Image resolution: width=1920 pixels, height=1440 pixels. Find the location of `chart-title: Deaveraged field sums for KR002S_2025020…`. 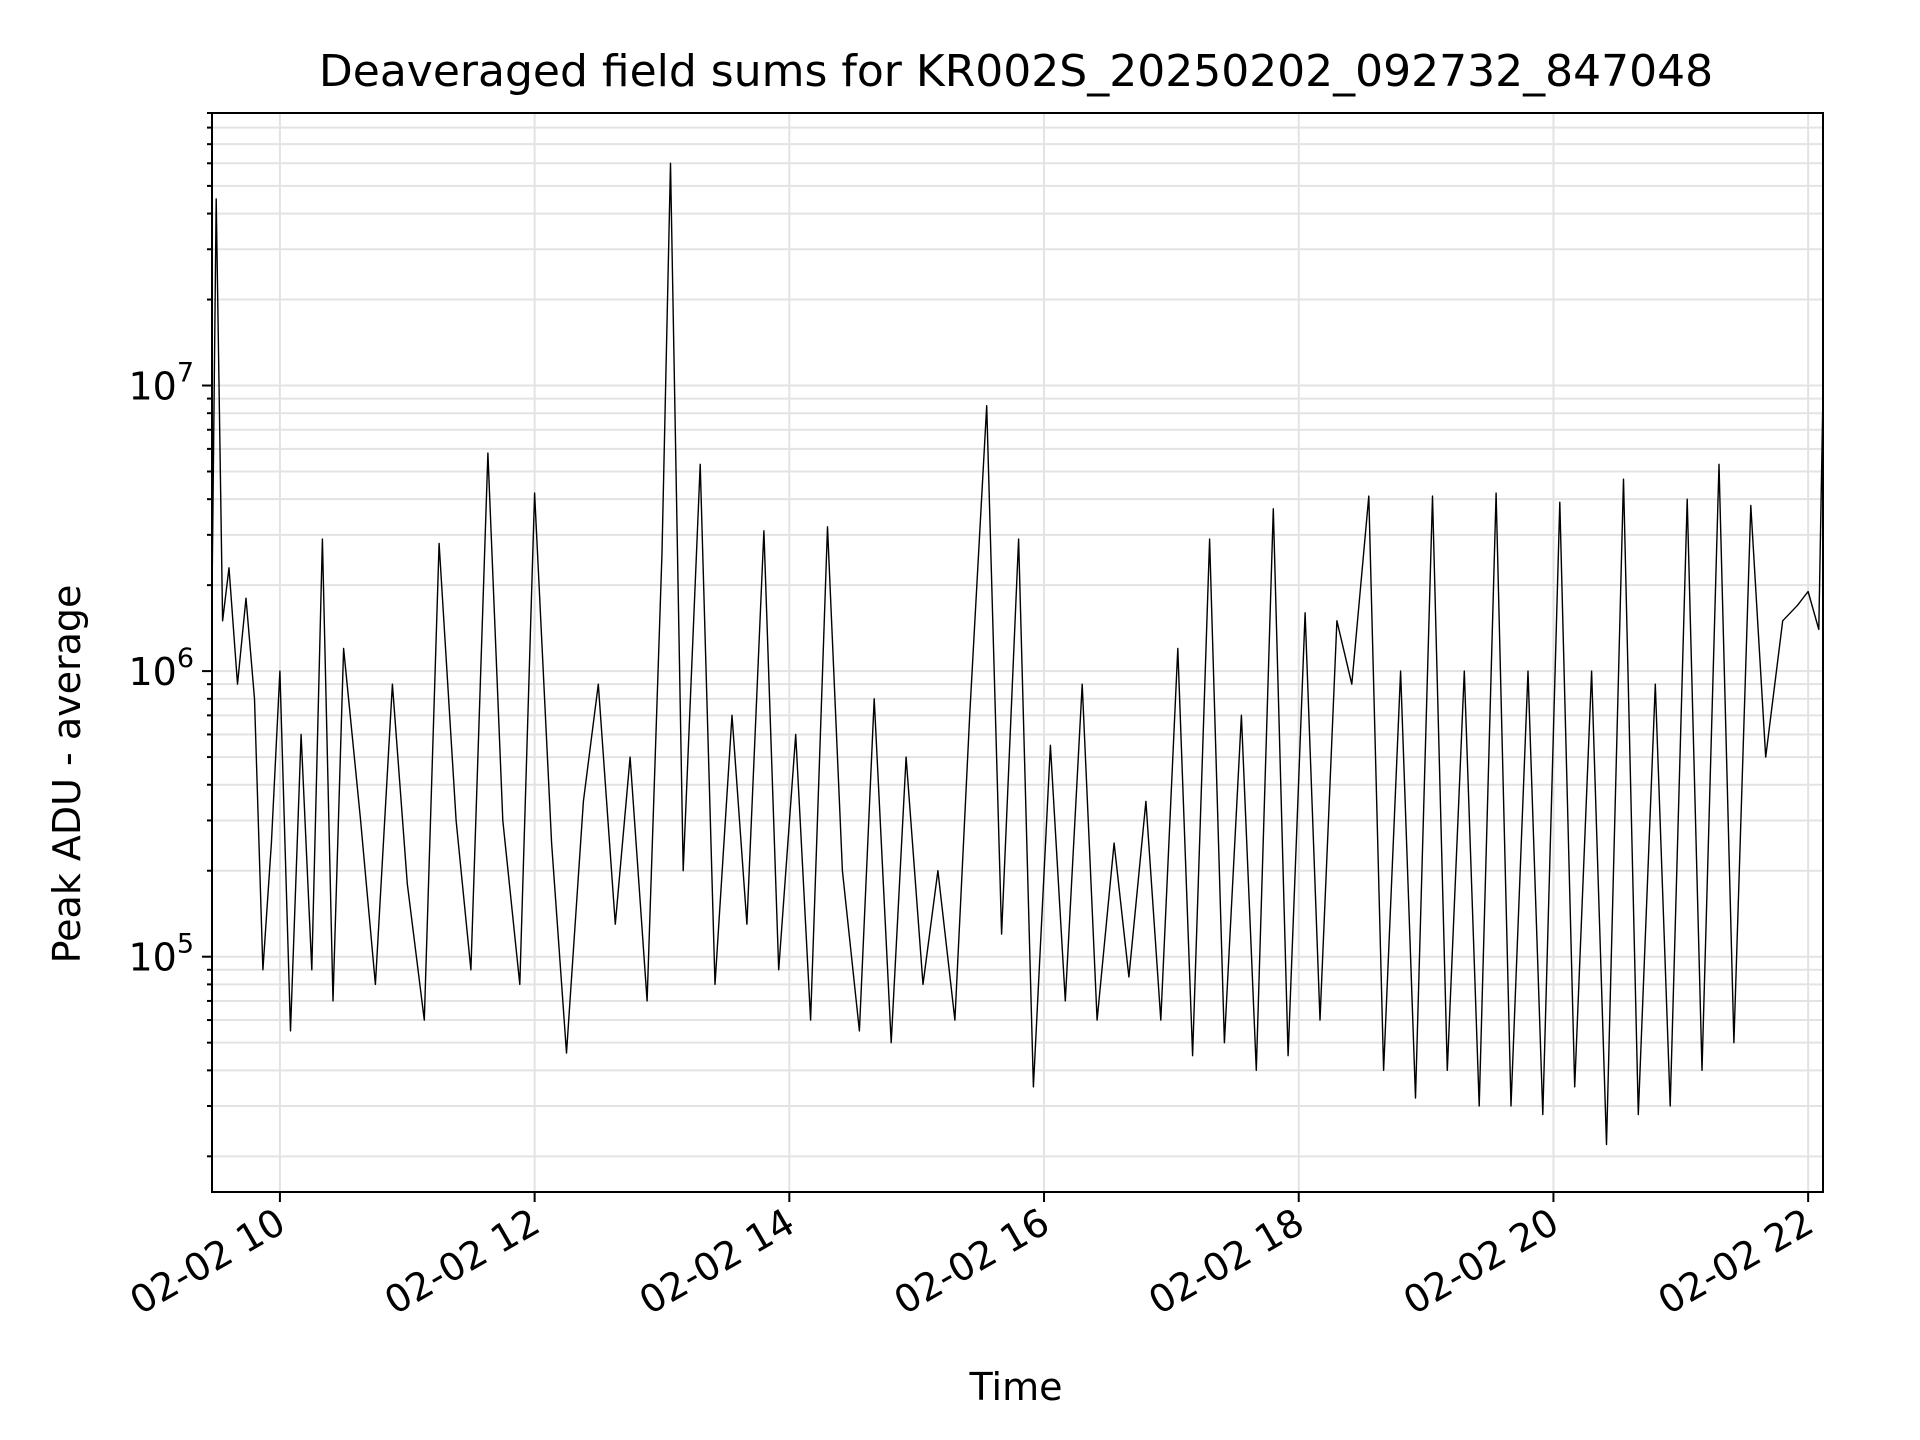

chart-title: Deaveraged field sums for KR002S_2025020… is located at coordinates (1016, 71).